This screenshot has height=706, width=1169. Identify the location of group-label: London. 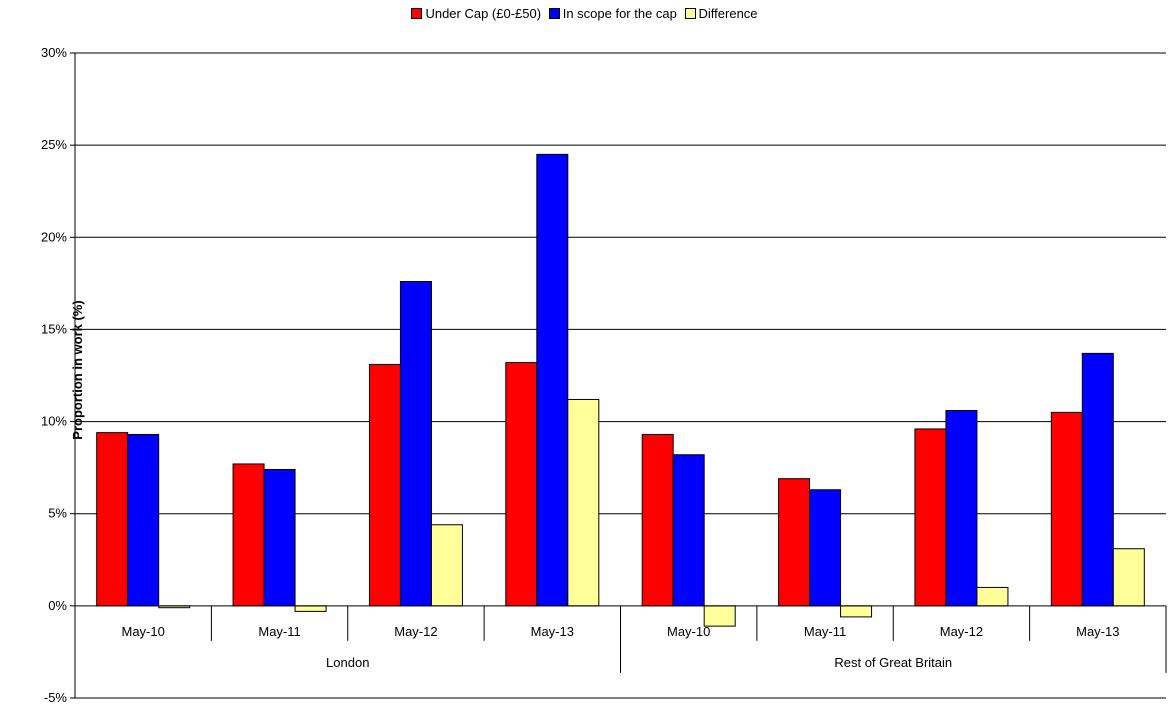
(347, 662).